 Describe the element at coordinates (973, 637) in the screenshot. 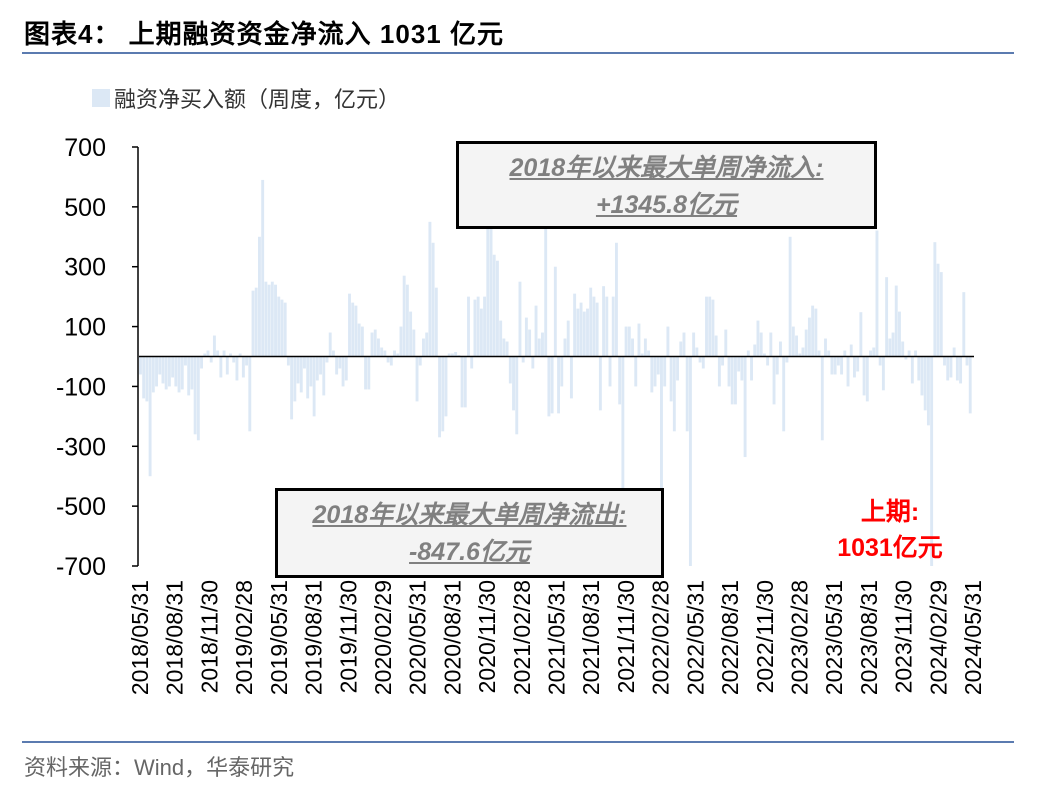

I see `x-tick-label: 2024/05/31` at that location.